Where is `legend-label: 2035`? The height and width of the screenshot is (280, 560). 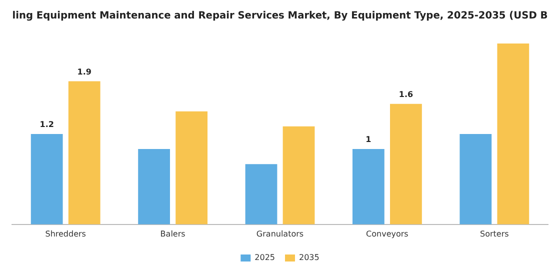
legend-label: 2035 is located at coordinates (309, 257).